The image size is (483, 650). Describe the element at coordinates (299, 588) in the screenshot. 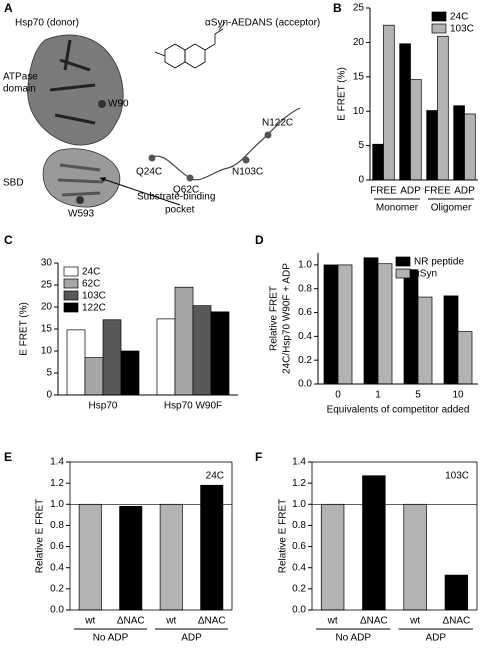

I see `y-tick-label: 0.2` at that location.